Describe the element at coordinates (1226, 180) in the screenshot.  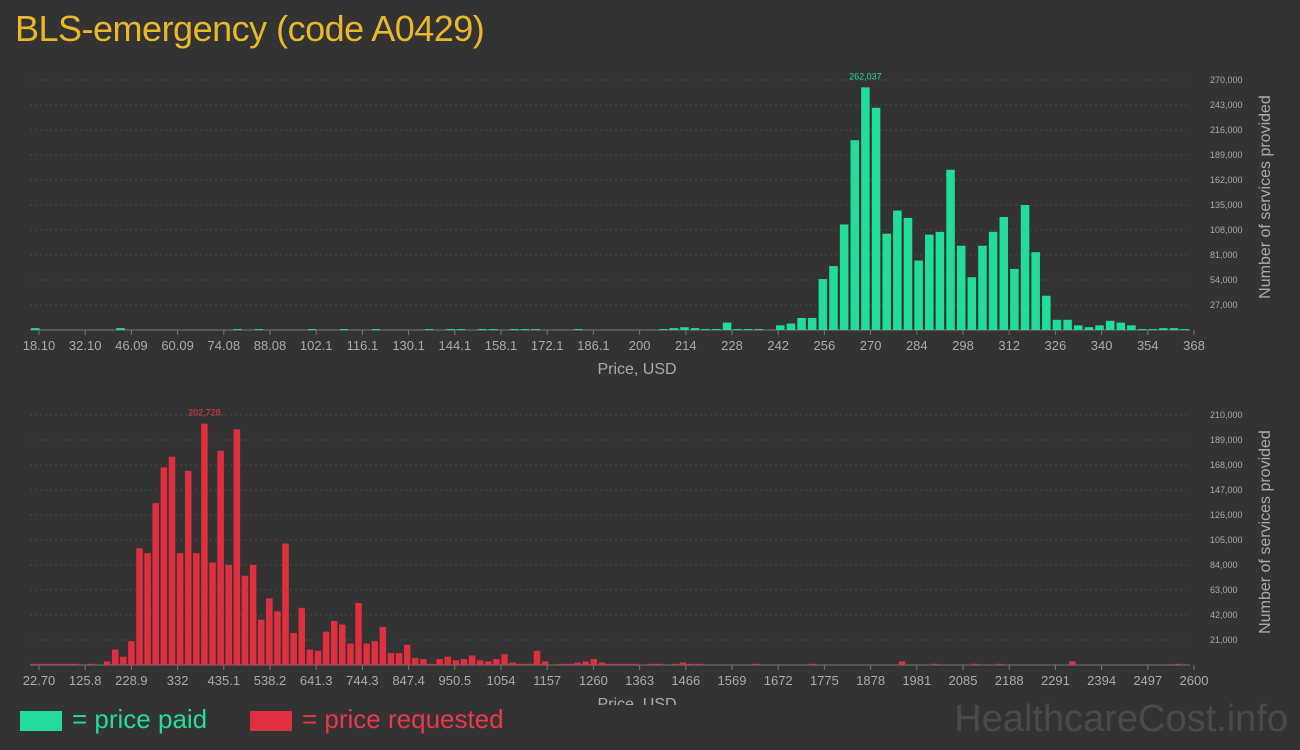
I see `paid-ytick-label: 162,000` at that location.